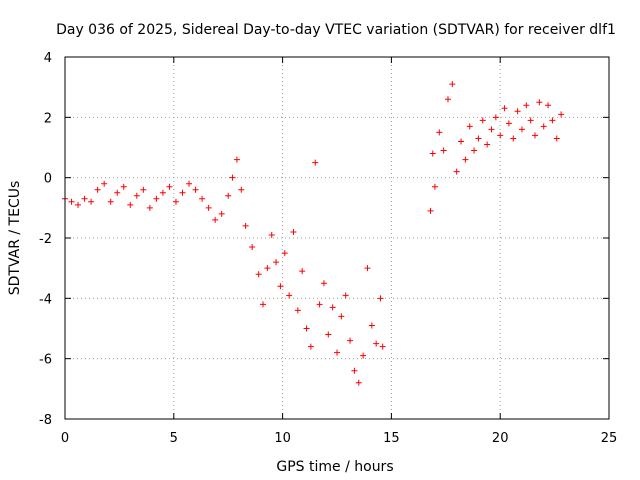 The height and width of the screenshot is (480, 640). I want to click on y-tick-label: 0, so click(48, 179).